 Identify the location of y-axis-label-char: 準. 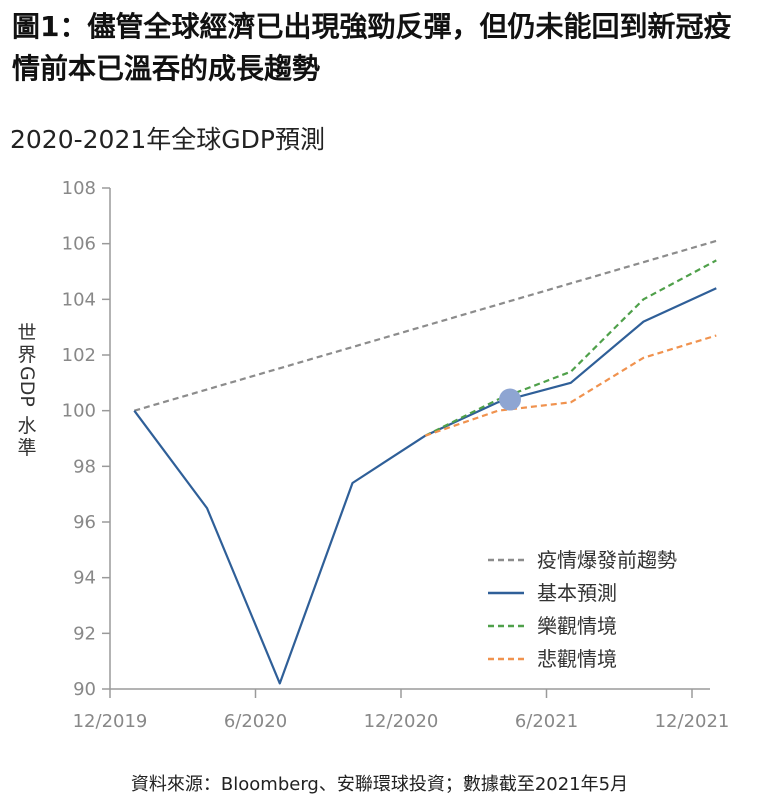
(27, 447).